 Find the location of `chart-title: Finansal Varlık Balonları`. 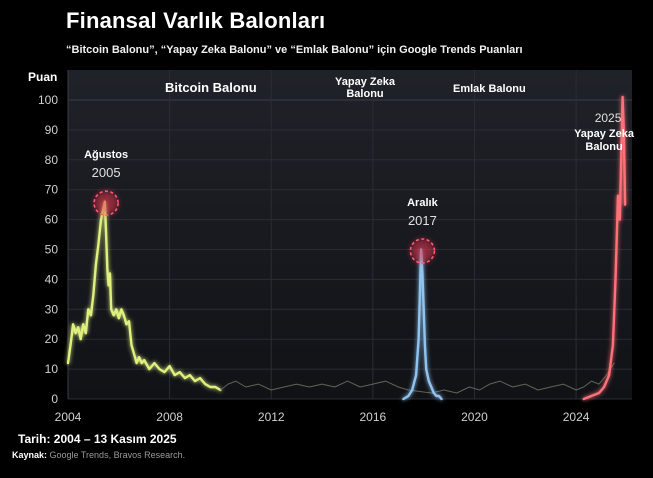

chart-title: Finansal Varlık Balonları is located at coordinates (196, 20).